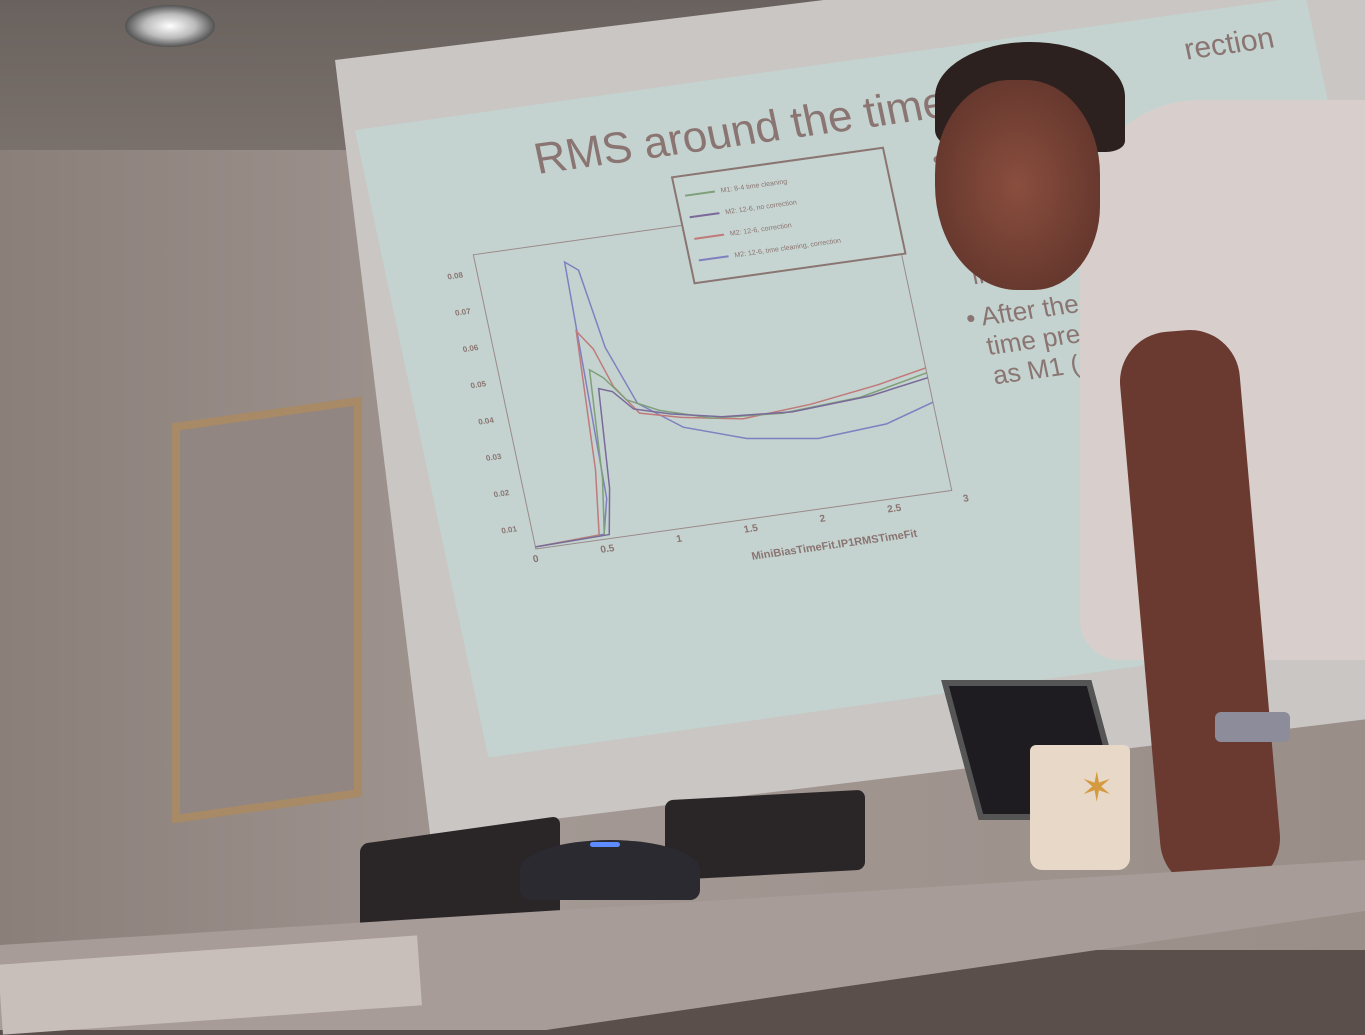  What do you see at coordinates (822, 519) in the screenshot?
I see `x-tick: 2` at bounding box center [822, 519].